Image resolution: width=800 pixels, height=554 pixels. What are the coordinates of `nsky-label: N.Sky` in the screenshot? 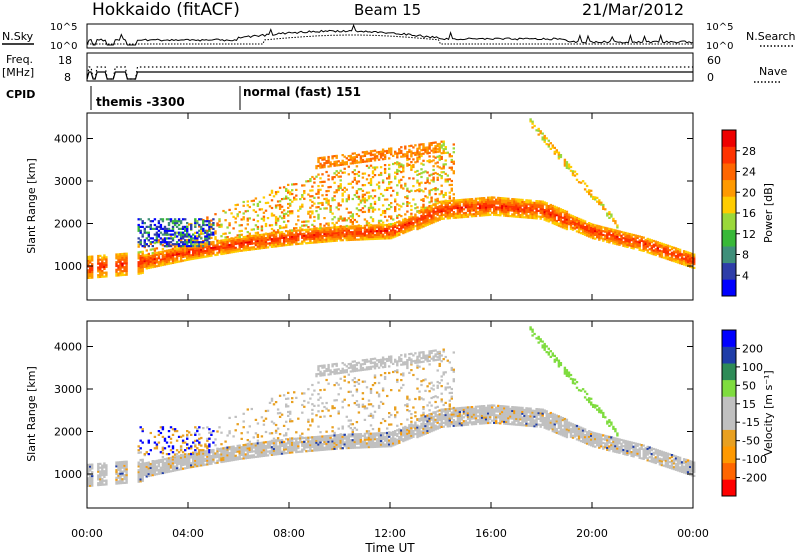 It's located at (18, 36).